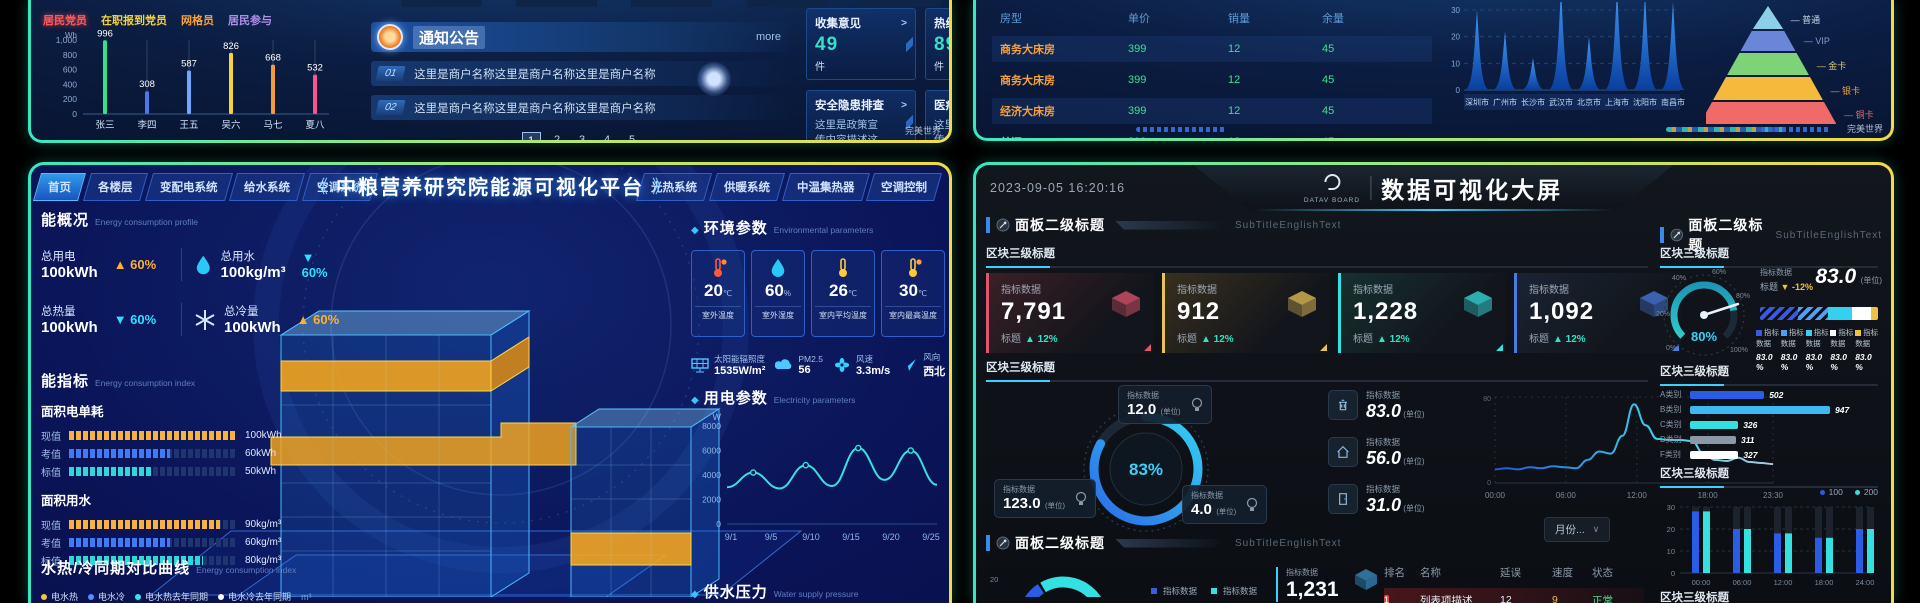 This screenshot has height=603, width=1920. What do you see at coordinates (1714, 455) in the screenshot?
I see `hbar-fill` at bounding box center [1714, 455].